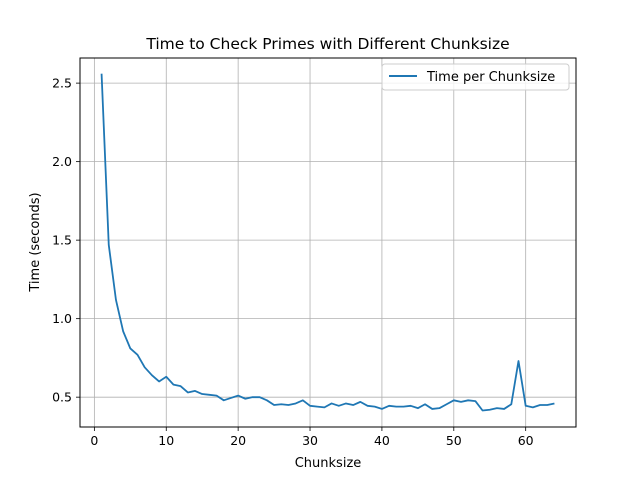 This screenshot has width=640, height=480. Describe the element at coordinates (62, 161) in the screenshot. I see `y-tick-label: 2.0` at that location.